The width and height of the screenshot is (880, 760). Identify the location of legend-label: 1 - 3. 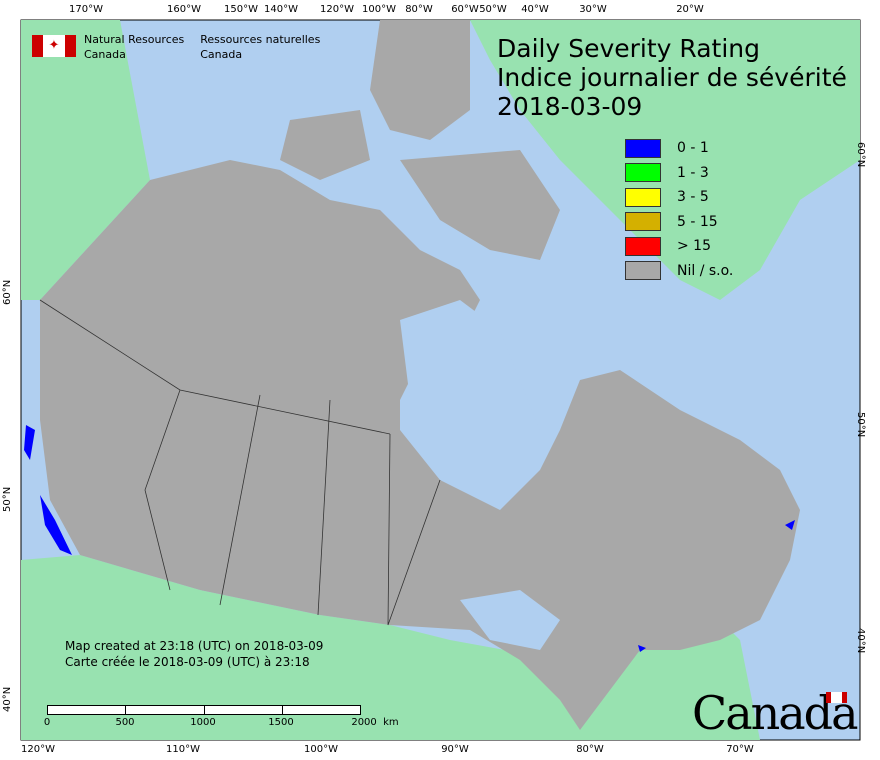
(693, 172).